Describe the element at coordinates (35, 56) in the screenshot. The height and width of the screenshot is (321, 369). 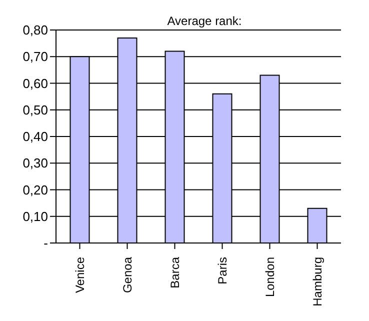
I see `y-tick-label: 0,70` at that location.